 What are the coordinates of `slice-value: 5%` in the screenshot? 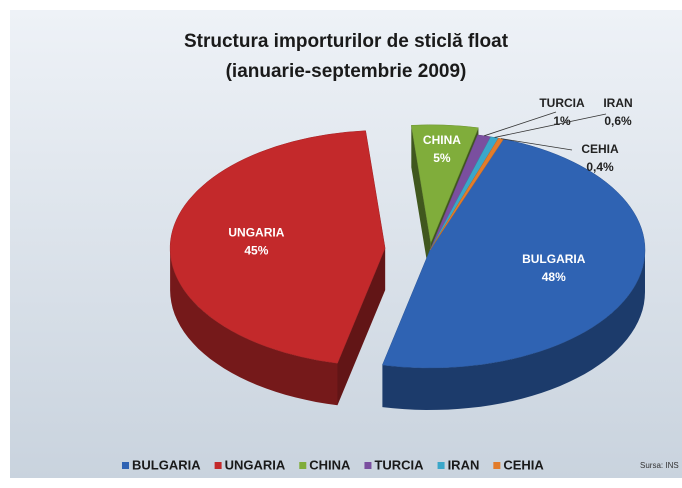 It's located at (442, 158).